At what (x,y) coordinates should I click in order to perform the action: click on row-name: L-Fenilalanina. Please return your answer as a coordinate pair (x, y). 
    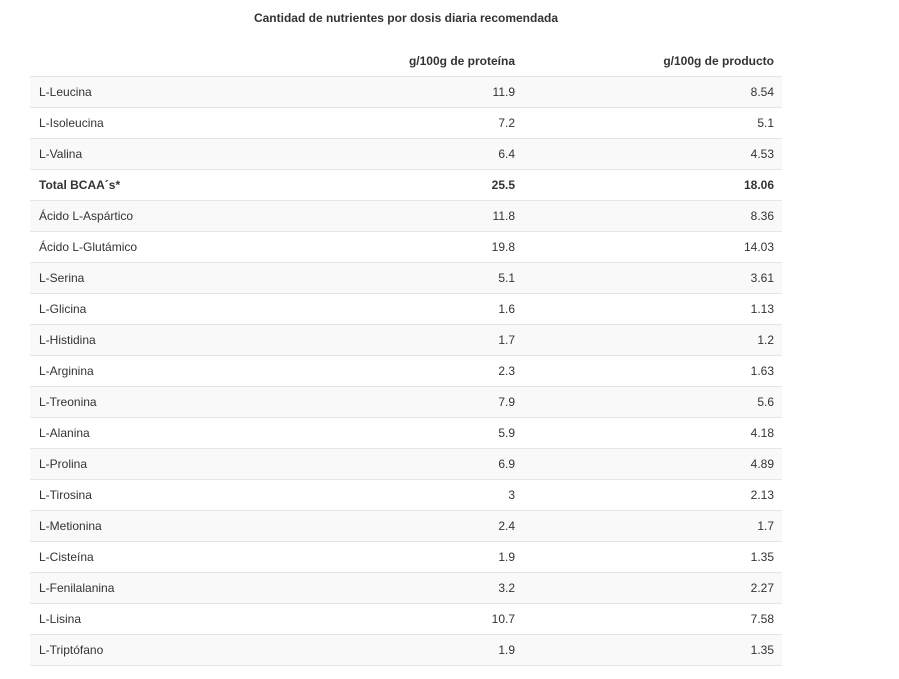
    Looking at the image, I should click on (77, 588).